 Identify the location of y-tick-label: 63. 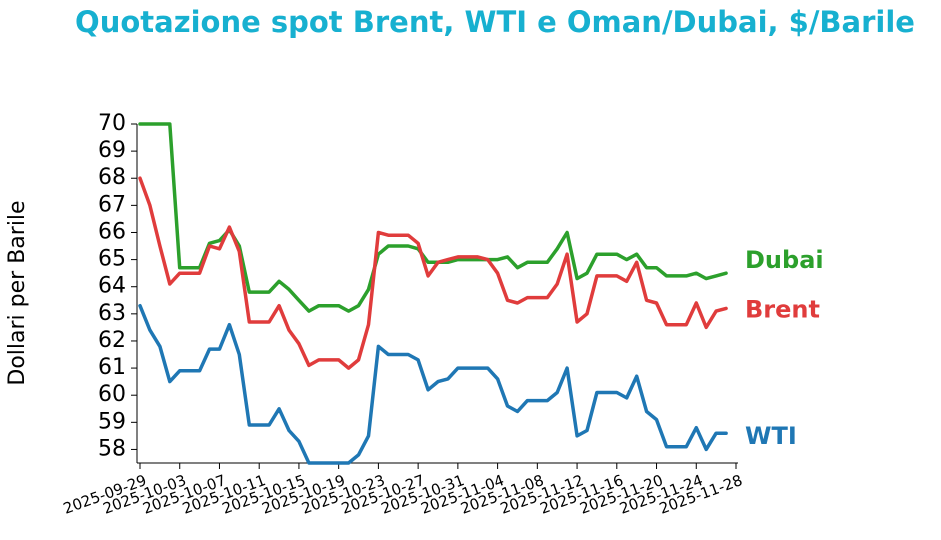
(112, 313).